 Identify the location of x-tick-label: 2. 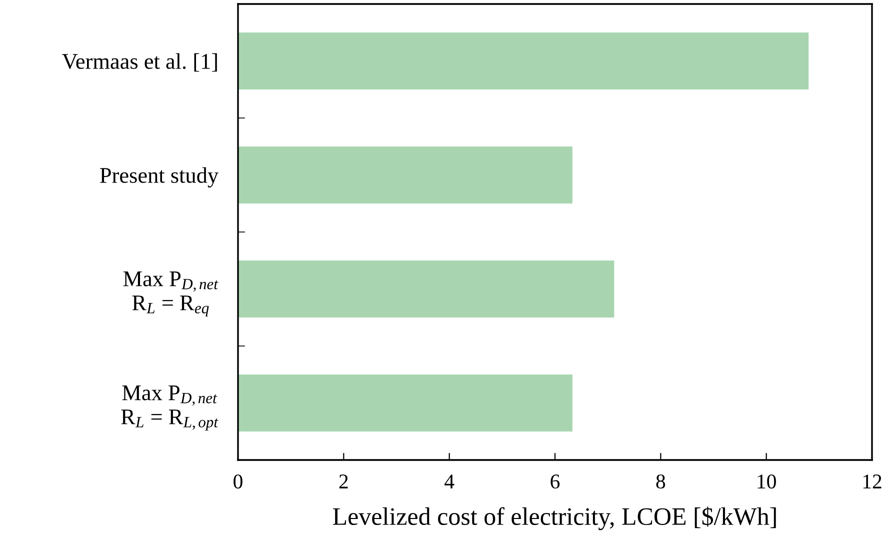
(343, 481).